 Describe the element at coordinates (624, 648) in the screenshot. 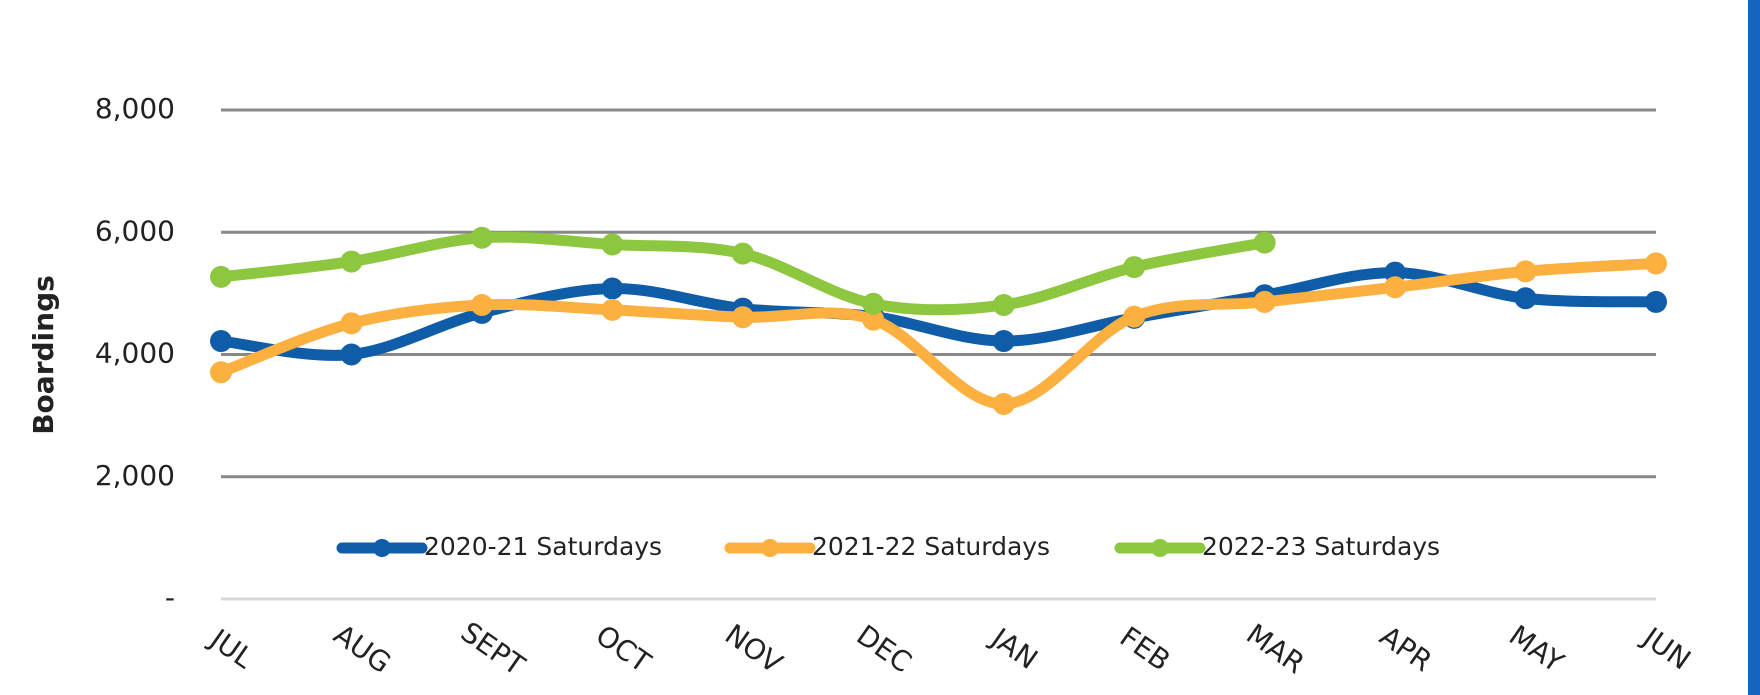

I see `x-tick-label: OCT` at that location.